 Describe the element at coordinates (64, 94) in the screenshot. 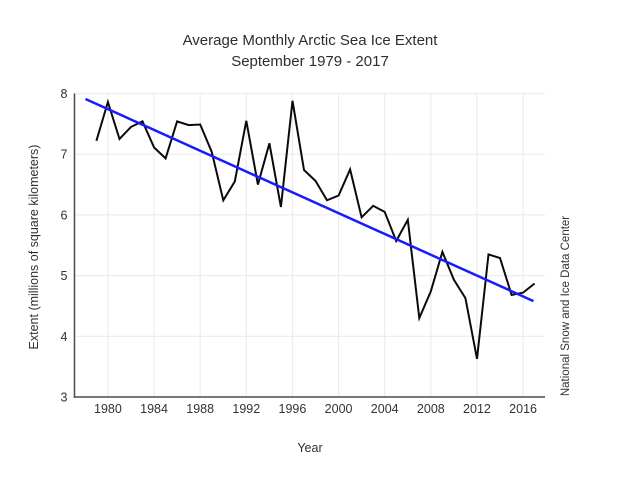

I see `y-tick-label: 8` at that location.